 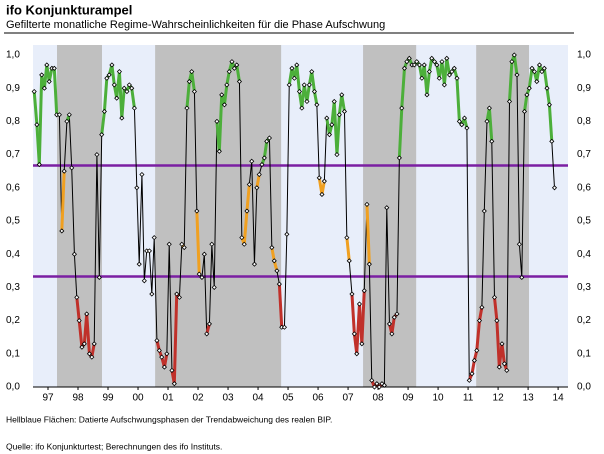 I want to click on shaded-period, so click(x=502, y=216).